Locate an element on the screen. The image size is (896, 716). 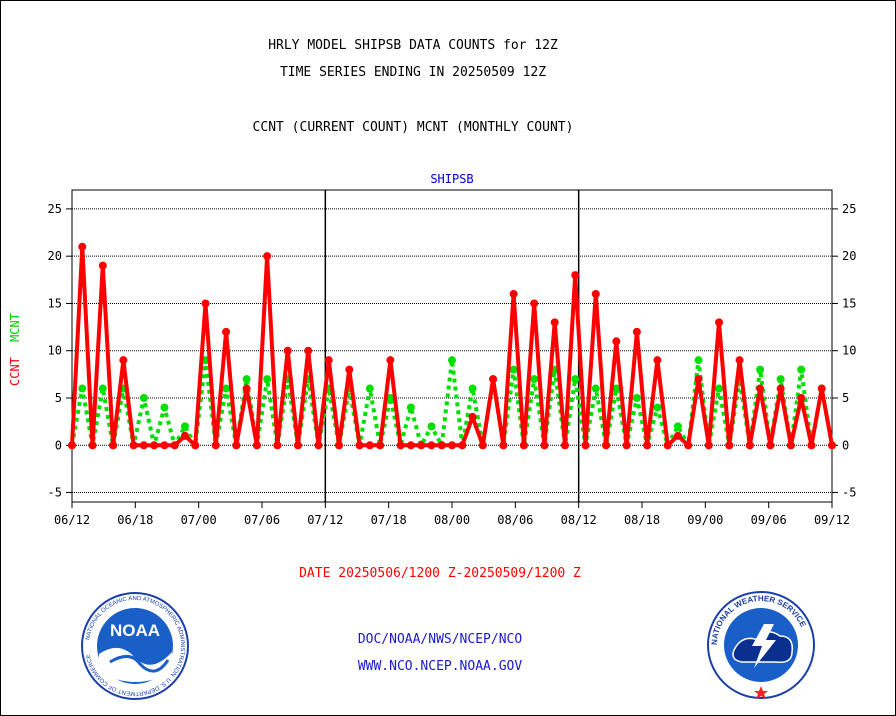
x-tick-label: 09/06 is located at coordinates (769, 520).